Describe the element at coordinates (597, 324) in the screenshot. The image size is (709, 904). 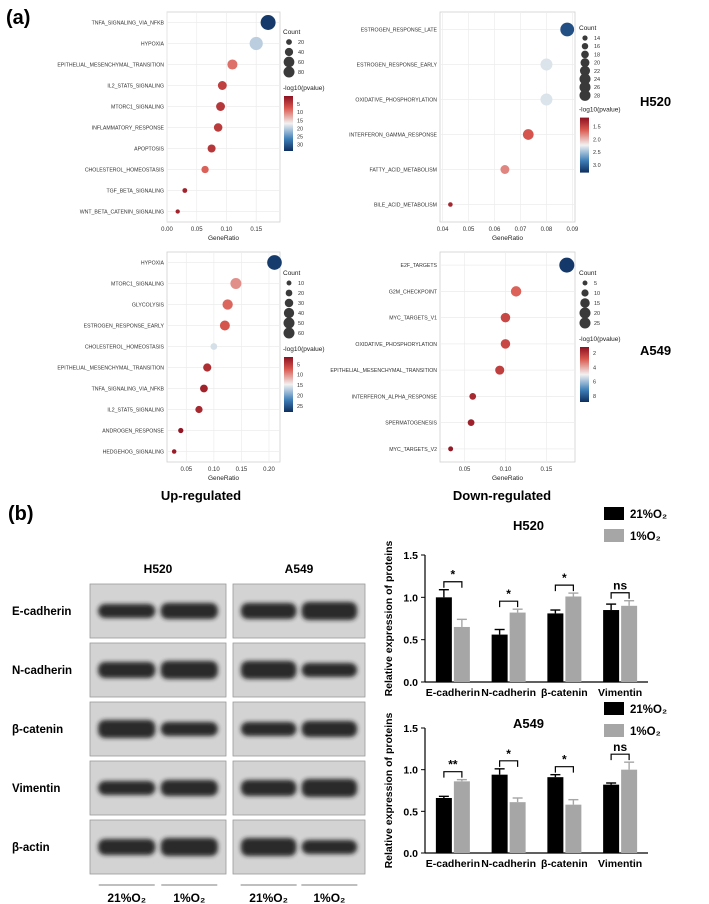
I see `size-legend-label: 25` at that location.